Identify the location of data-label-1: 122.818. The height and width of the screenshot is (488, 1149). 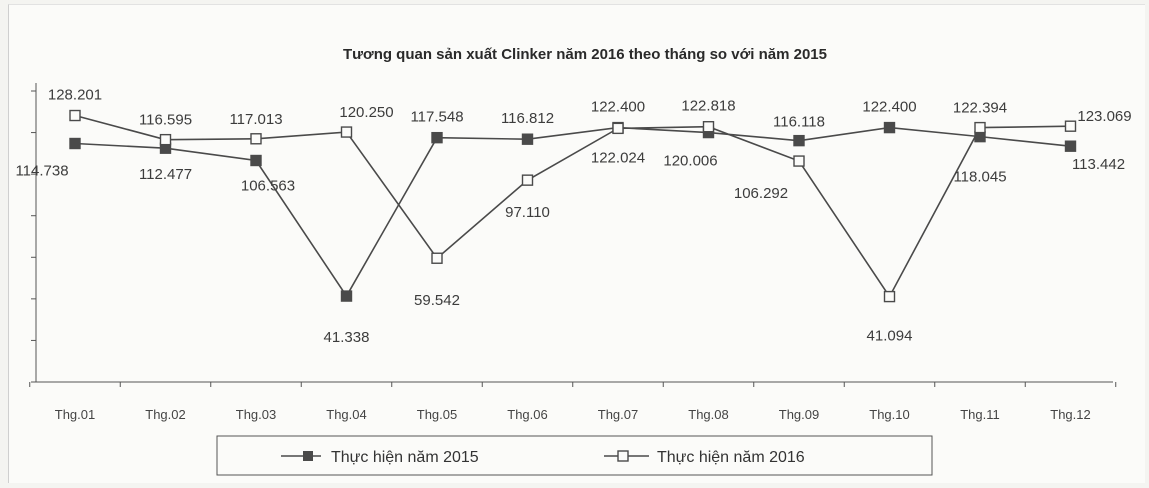
(708, 106).